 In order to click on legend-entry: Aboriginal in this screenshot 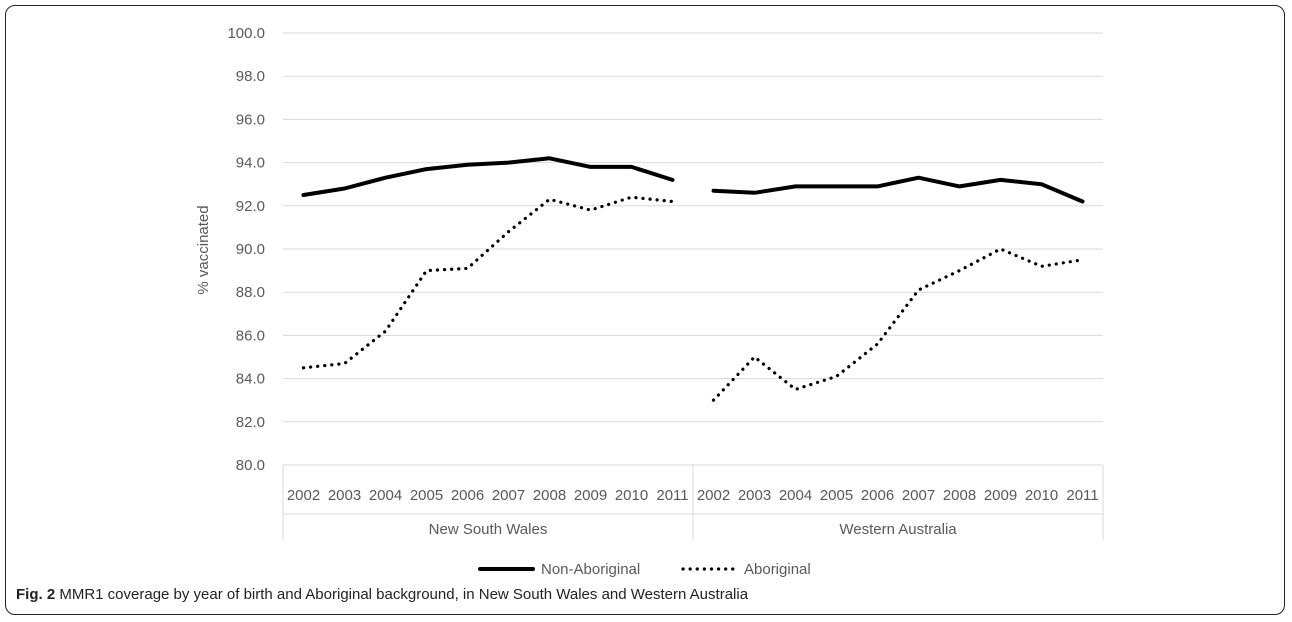, I will do `click(777, 569)`.